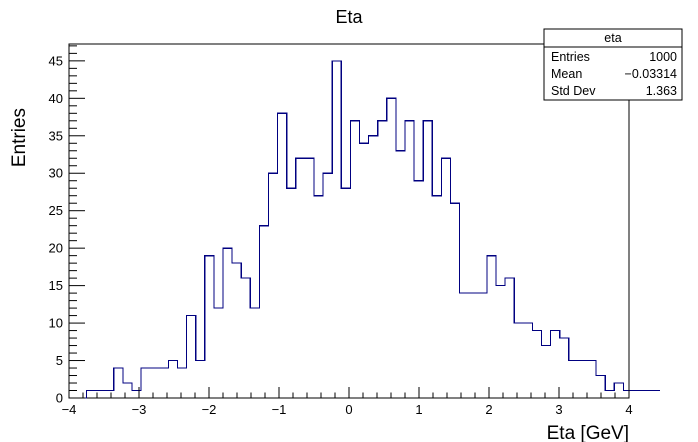 This screenshot has width=698, height=442. What do you see at coordinates (573, 91) in the screenshot?
I see `stats-label-std-dev: Std Dev` at bounding box center [573, 91].